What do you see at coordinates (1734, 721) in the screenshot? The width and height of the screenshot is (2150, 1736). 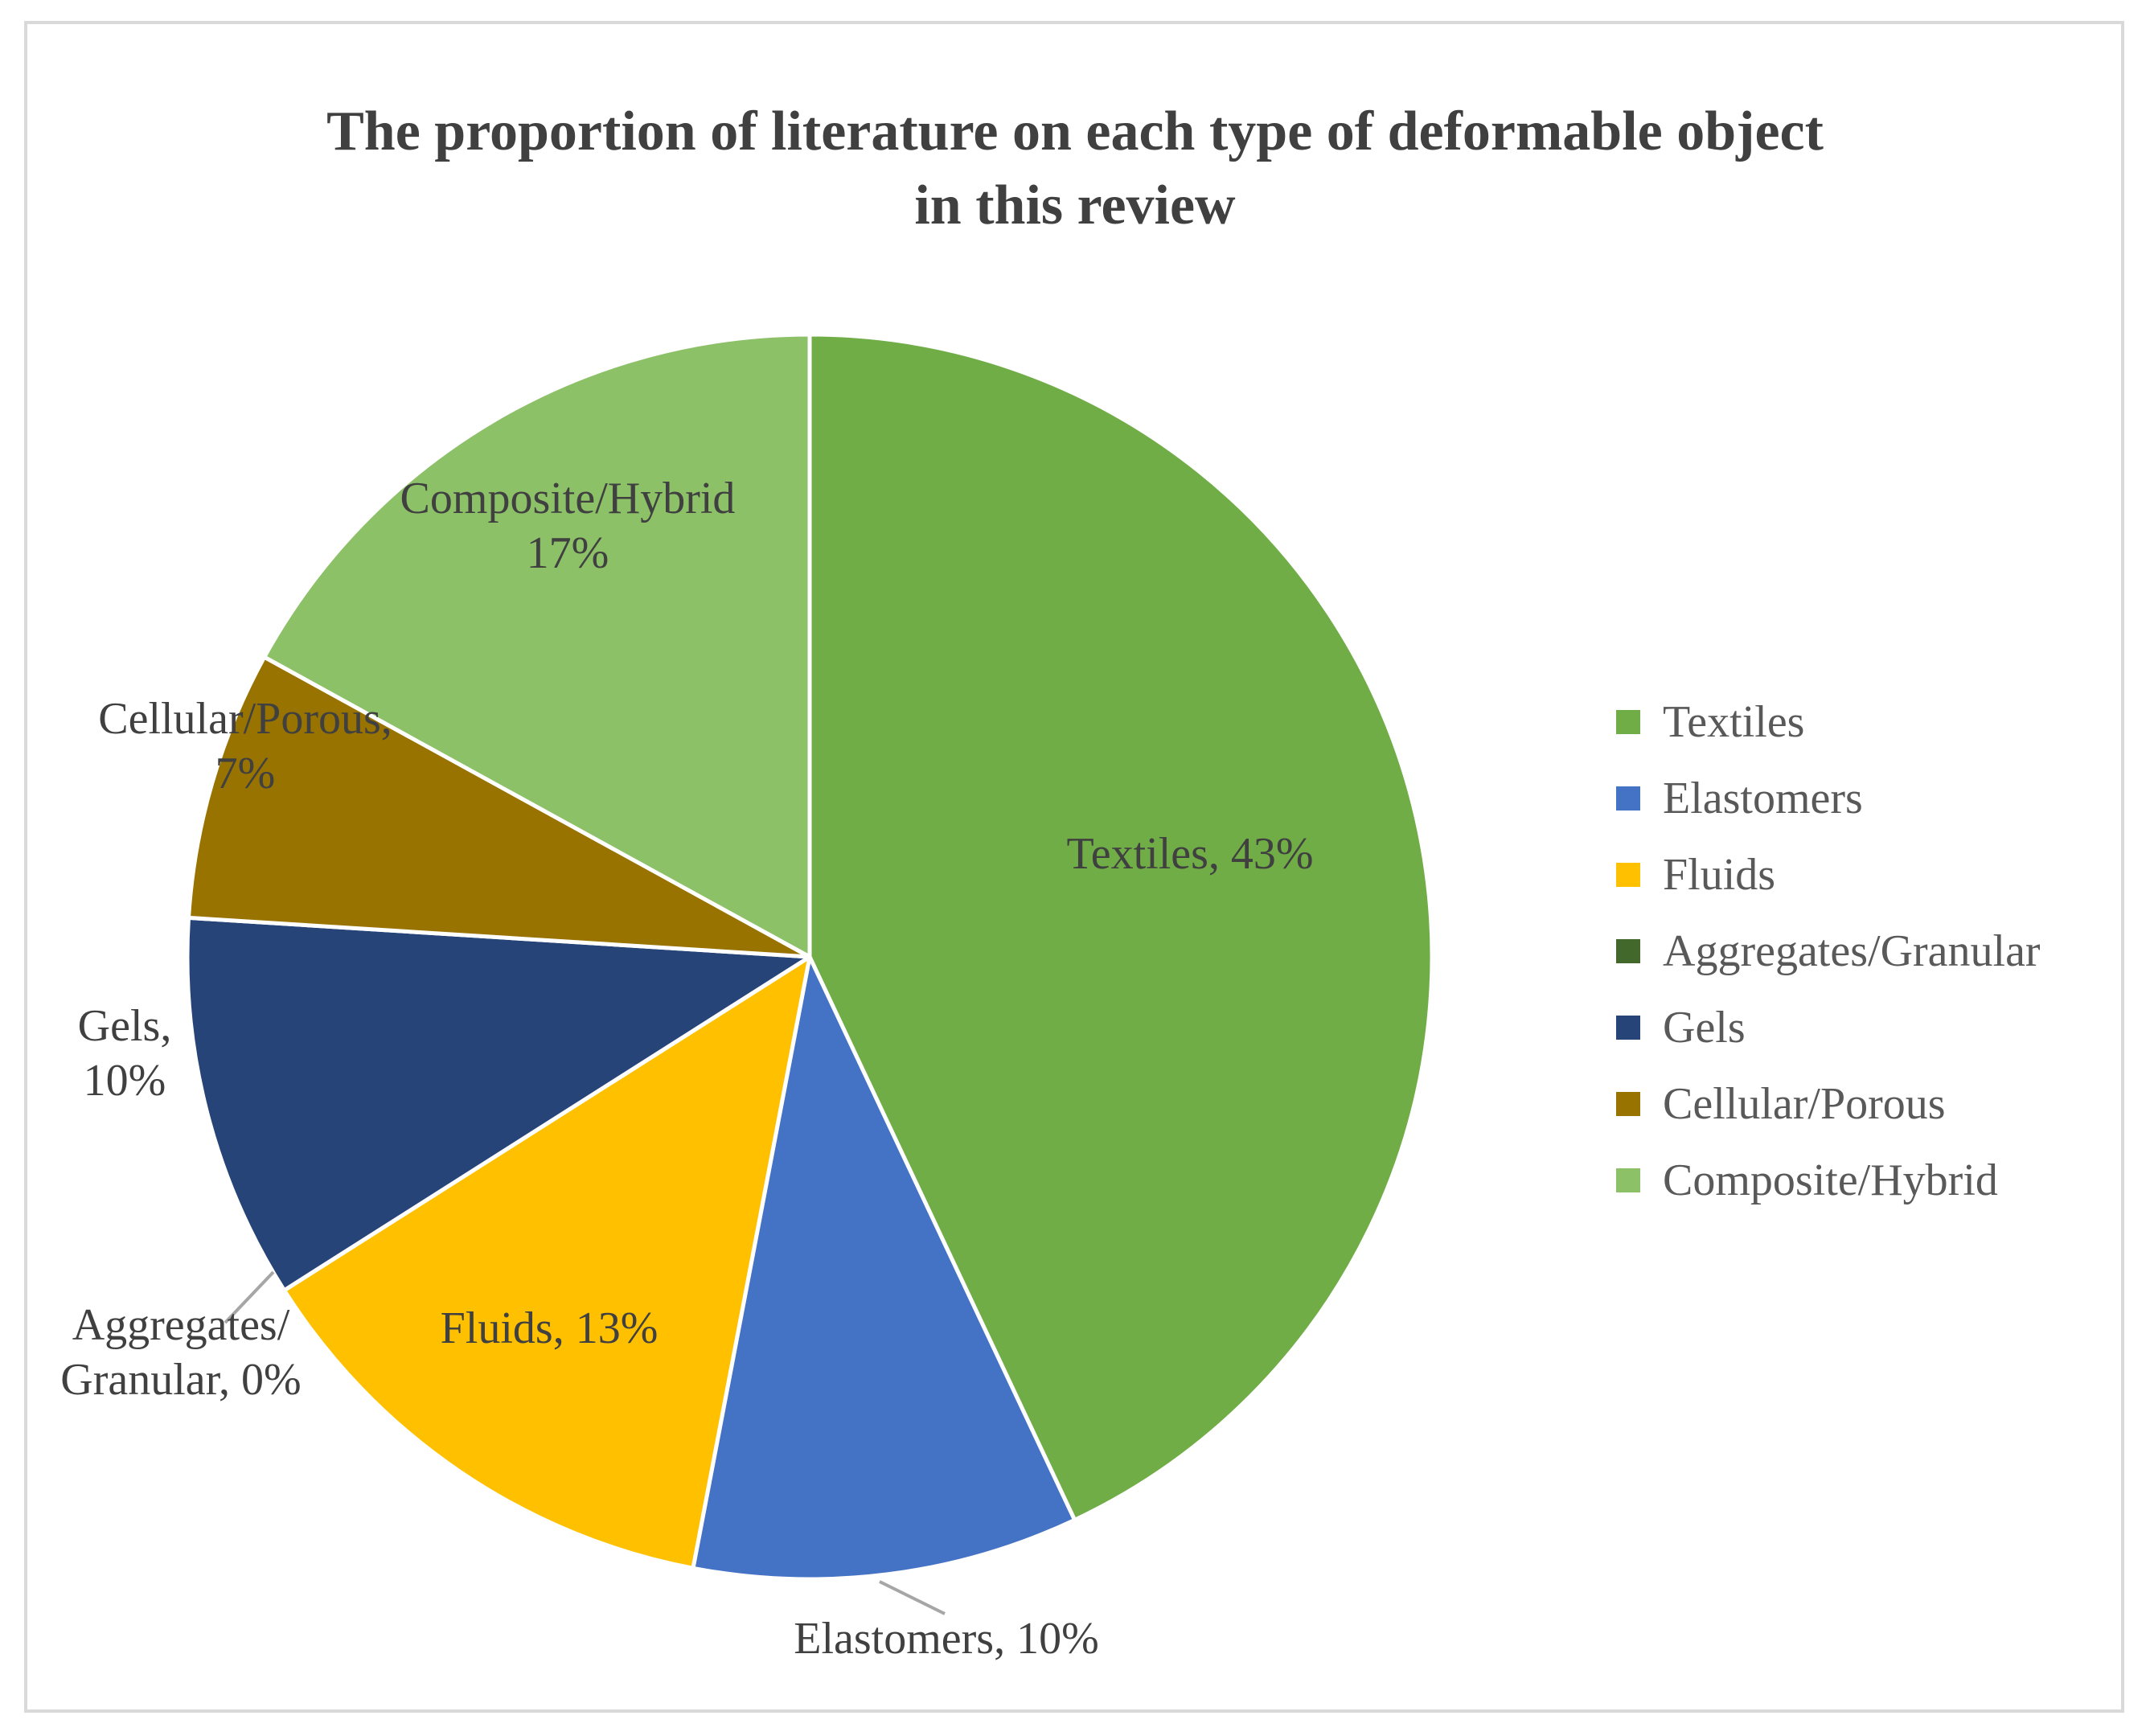 I see `legend-label-textiles: Textiles` at bounding box center [1734, 721].